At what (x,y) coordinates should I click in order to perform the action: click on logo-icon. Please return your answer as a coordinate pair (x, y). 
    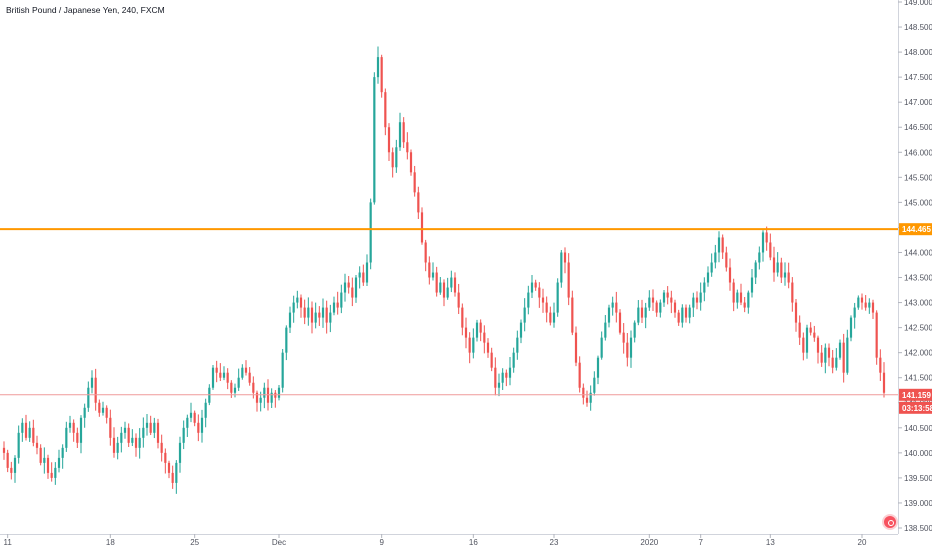
    Looking at the image, I should click on (890, 522).